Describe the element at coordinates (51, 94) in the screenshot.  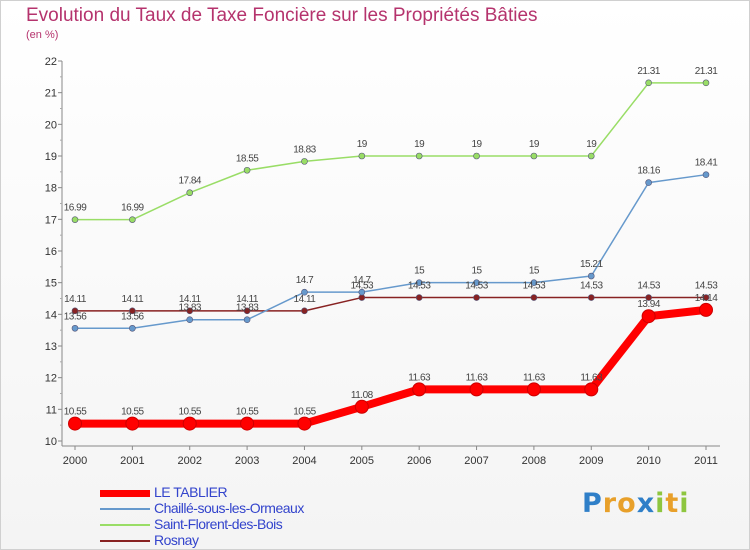
I see `y-tick-label: 21` at that location.